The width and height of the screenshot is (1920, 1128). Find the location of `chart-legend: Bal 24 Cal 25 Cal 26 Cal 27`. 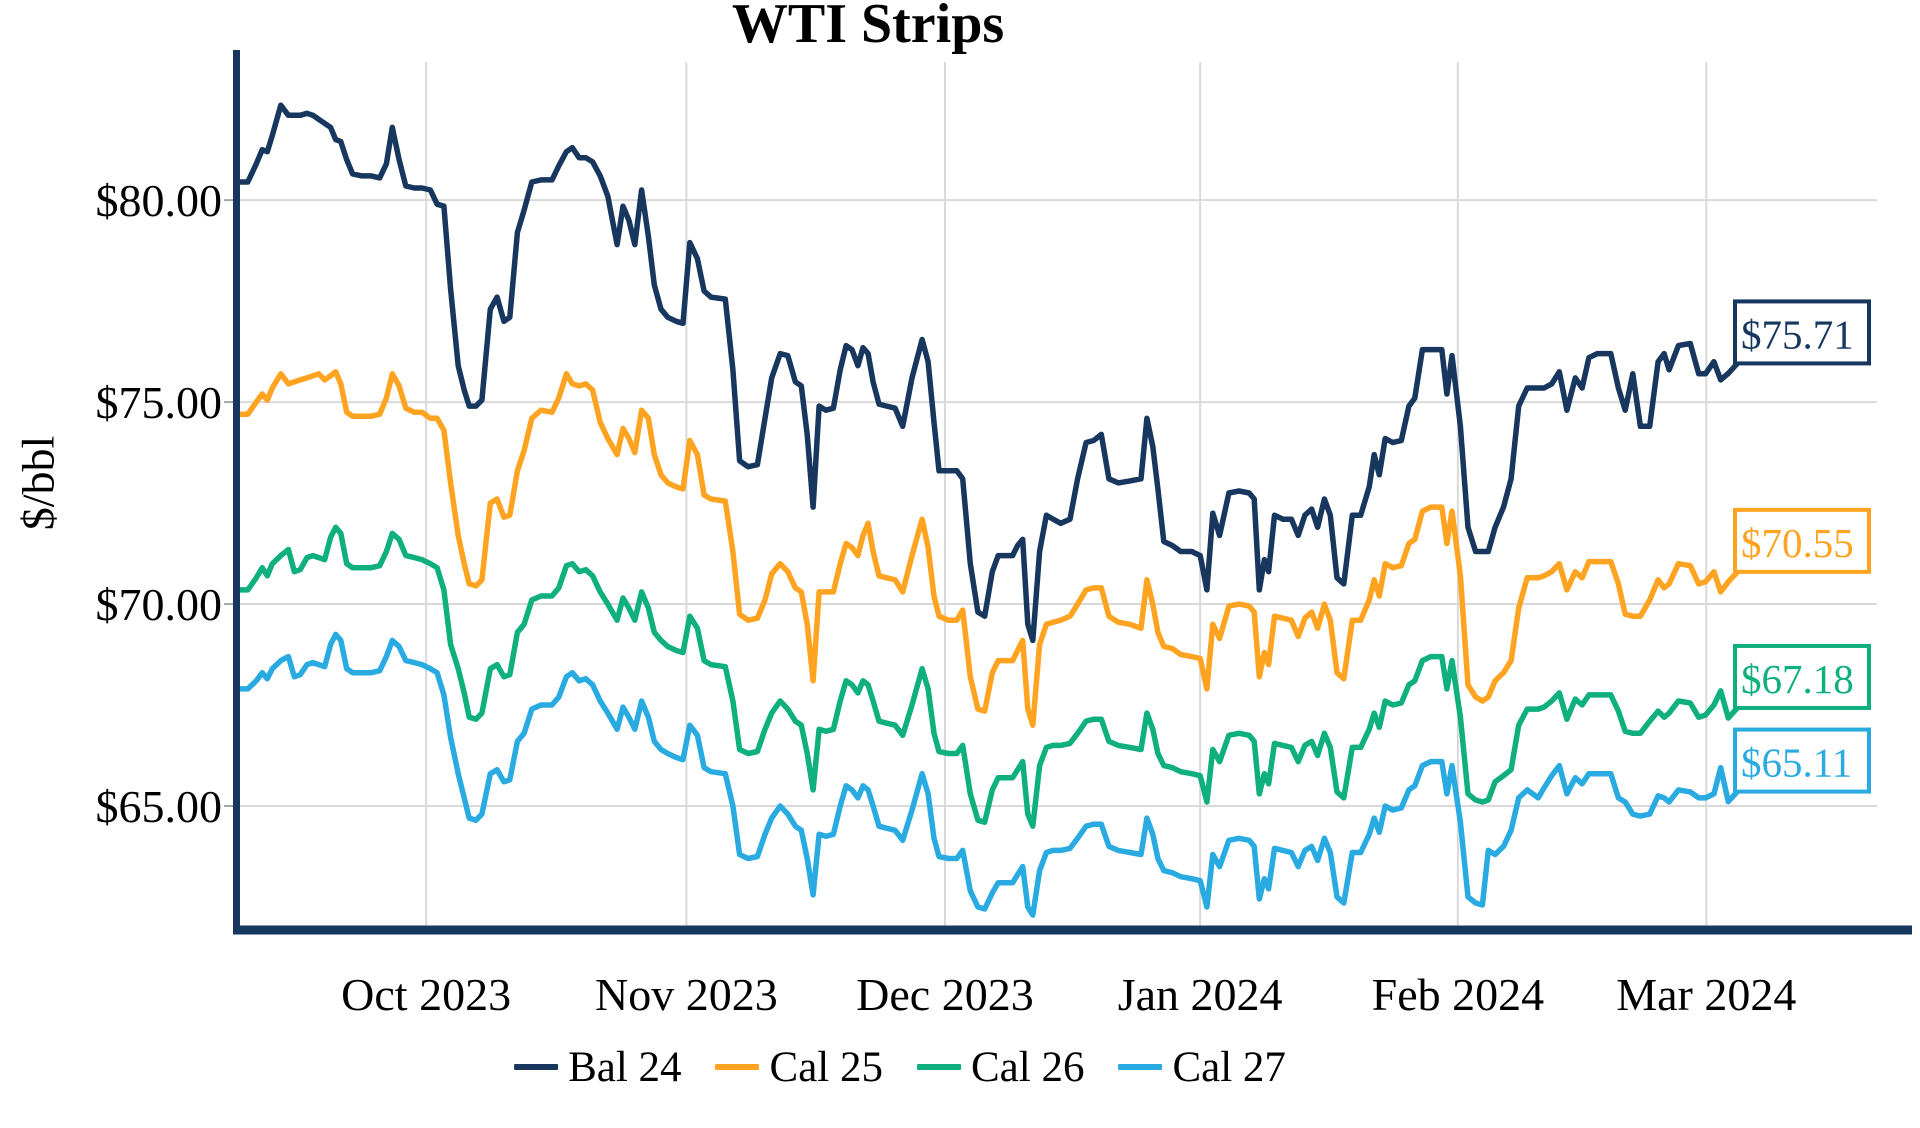

chart-legend: Bal 24 Cal 25 Cal 26 Cal 27 is located at coordinates (900, 1067).